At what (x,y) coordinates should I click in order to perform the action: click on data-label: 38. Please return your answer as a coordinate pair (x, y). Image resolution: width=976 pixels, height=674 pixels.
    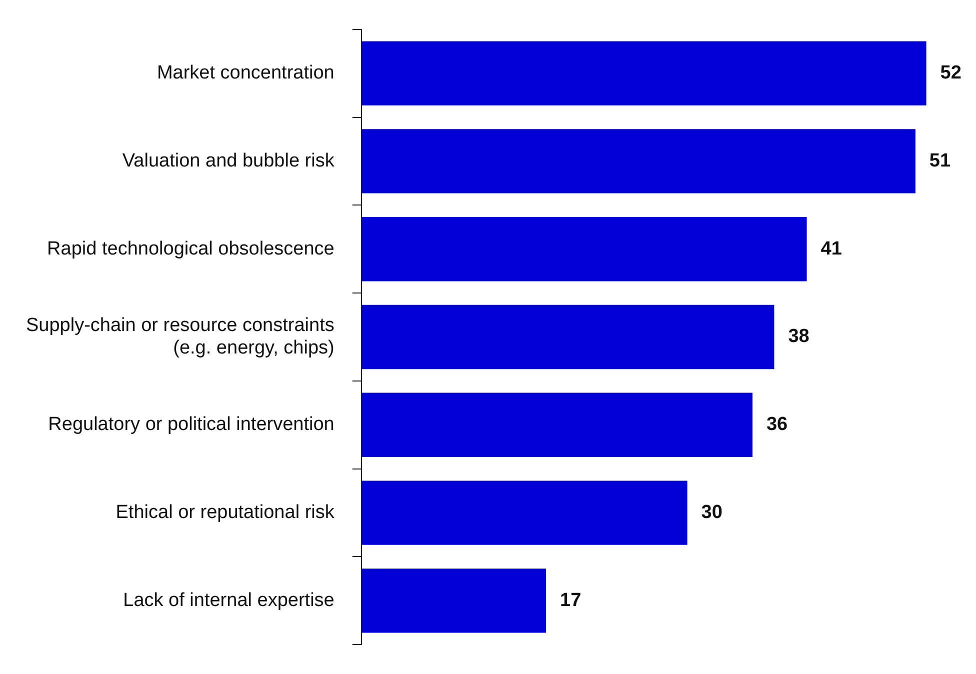
    Looking at the image, I should click on (799, 337).